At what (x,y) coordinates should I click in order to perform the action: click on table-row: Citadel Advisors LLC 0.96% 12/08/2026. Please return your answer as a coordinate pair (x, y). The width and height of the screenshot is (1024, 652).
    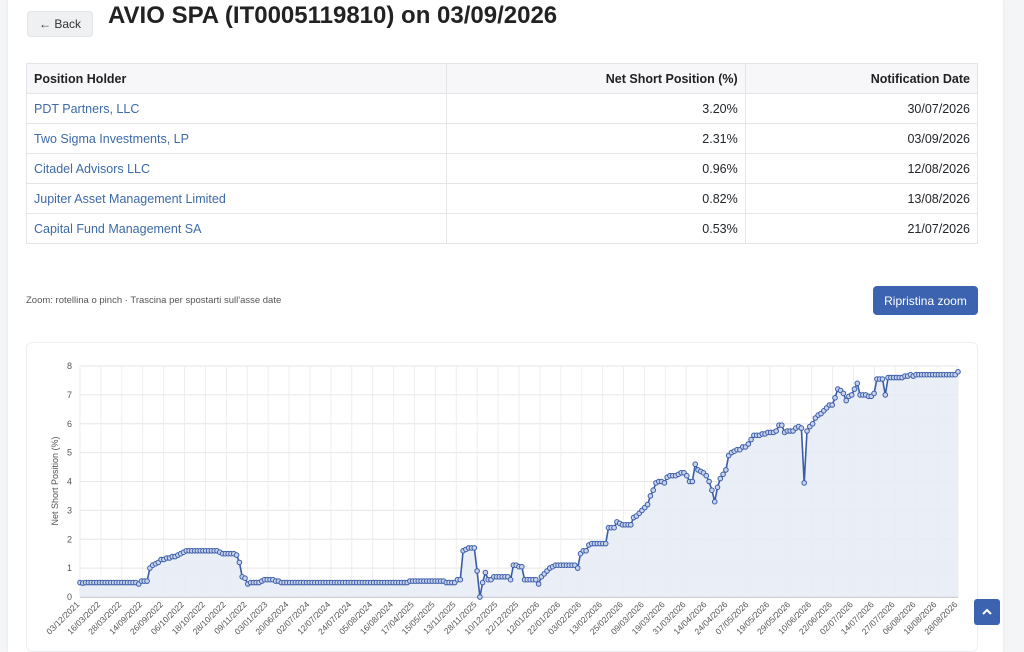
    Looking at the image, I should click on (502, 168).